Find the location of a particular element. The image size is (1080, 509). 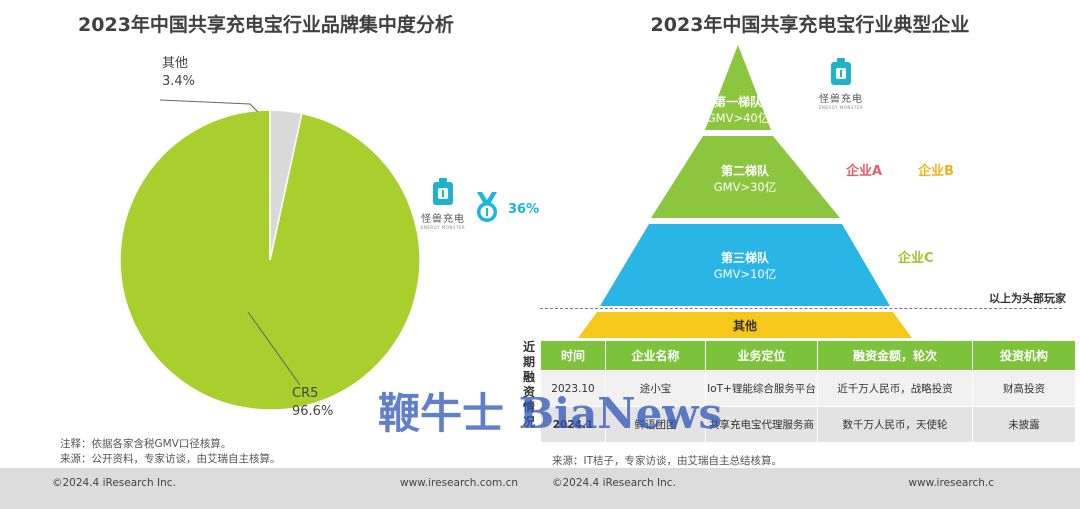

footer-url-right: www.iresearch.c is located at coordinates (951, 483).